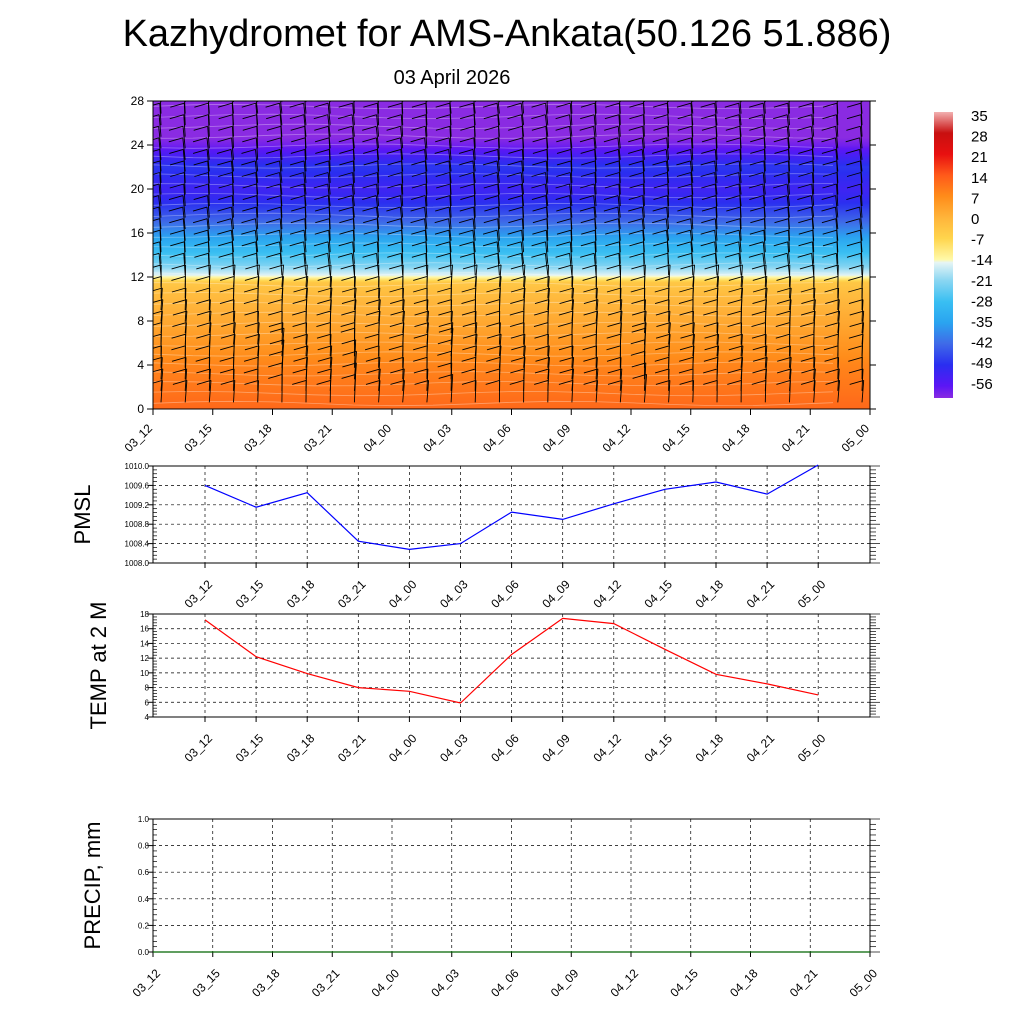 The height and width of the screenshot is (1024, 1024). Describe the element at coordinates (137, 524) in the screenshot. I see `y-tick-label: 1008.8` at that location.